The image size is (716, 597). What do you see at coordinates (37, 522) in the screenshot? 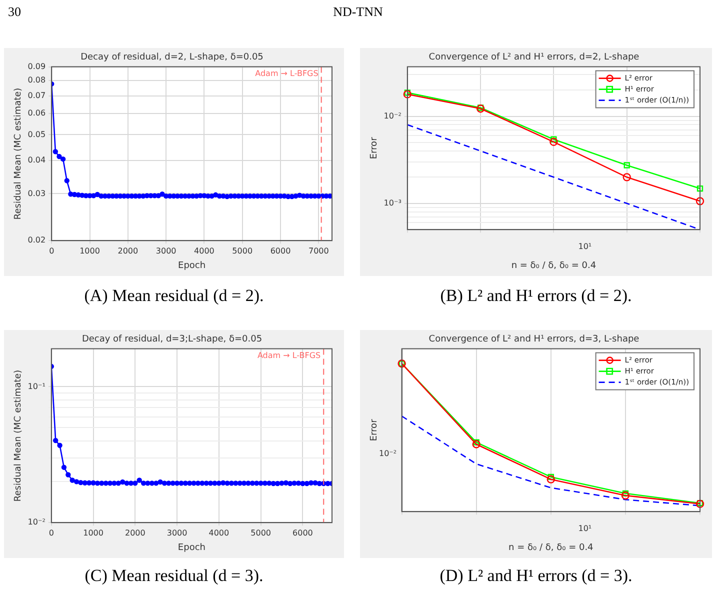
I see `y-tick-label: 10⁻²` at bounding box center [37, 522].